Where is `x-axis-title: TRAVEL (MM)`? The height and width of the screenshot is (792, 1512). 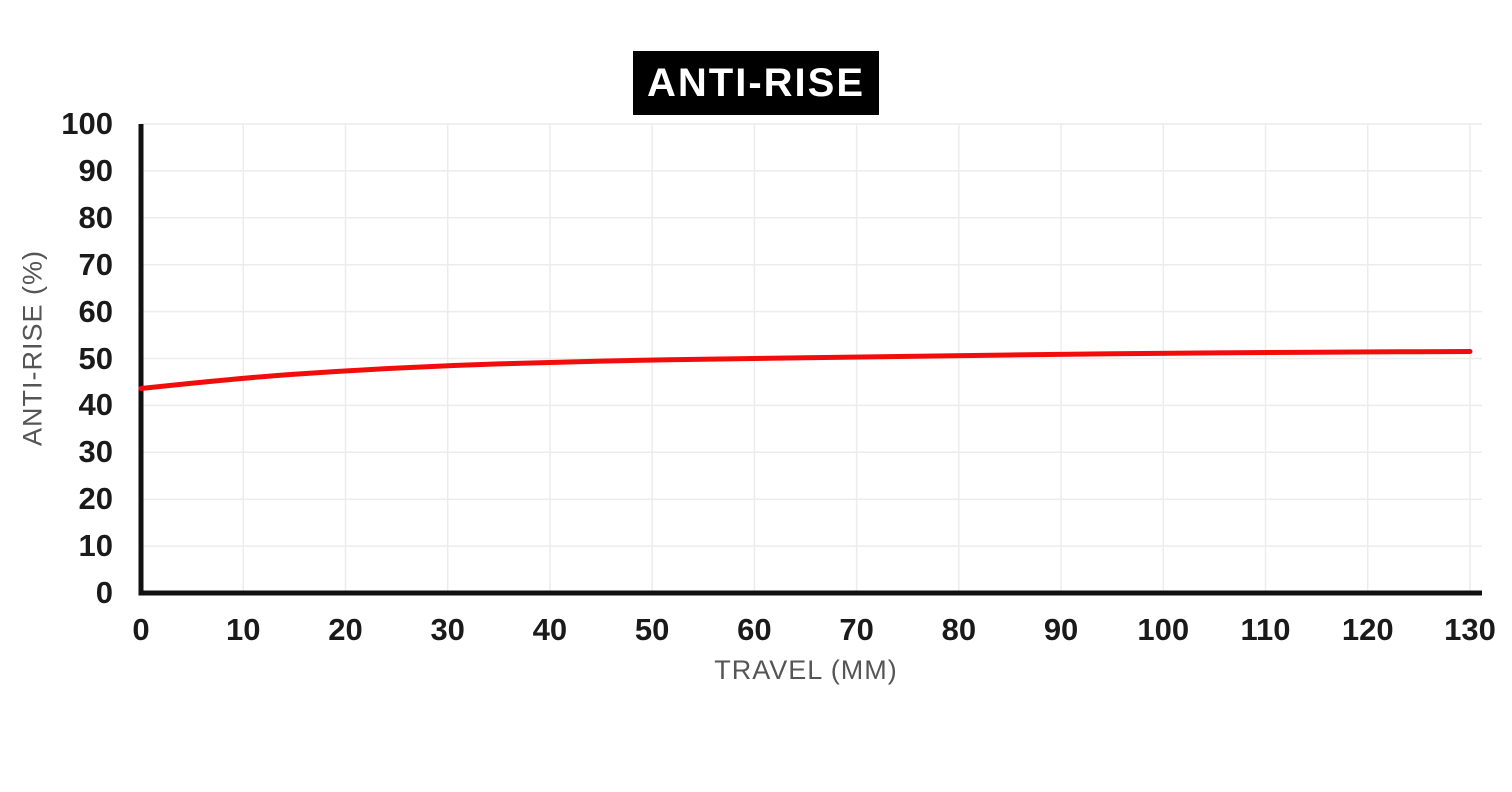 x-axis-title: TRAVEL (MM) is located at coordinates (806, 670).